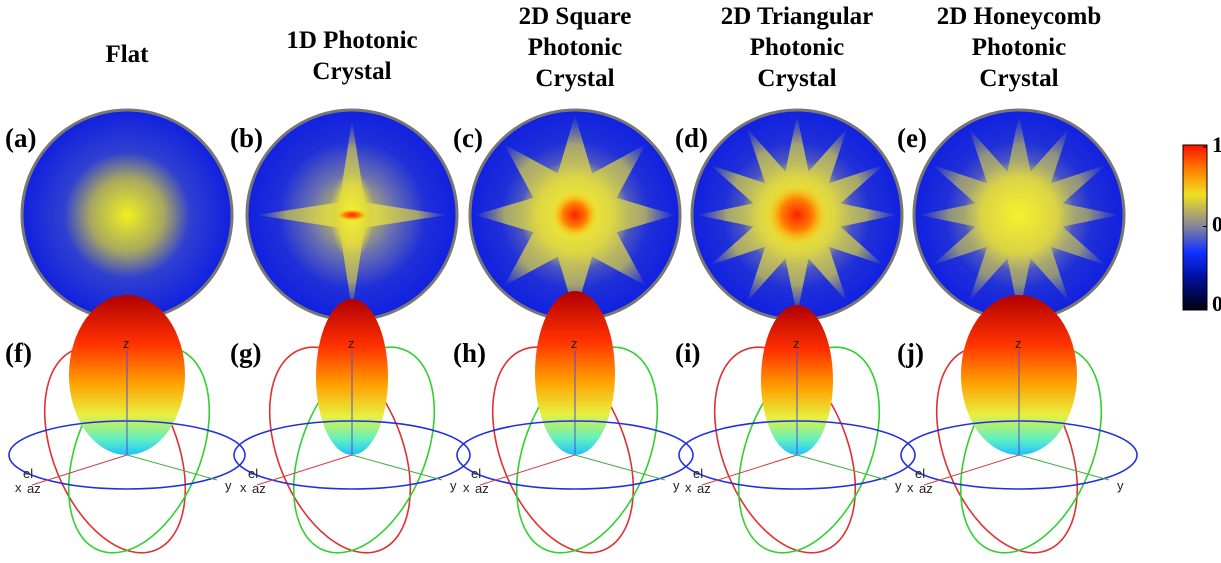  I want to click on colorbar-tick-label: 1, so click(1216, 144).